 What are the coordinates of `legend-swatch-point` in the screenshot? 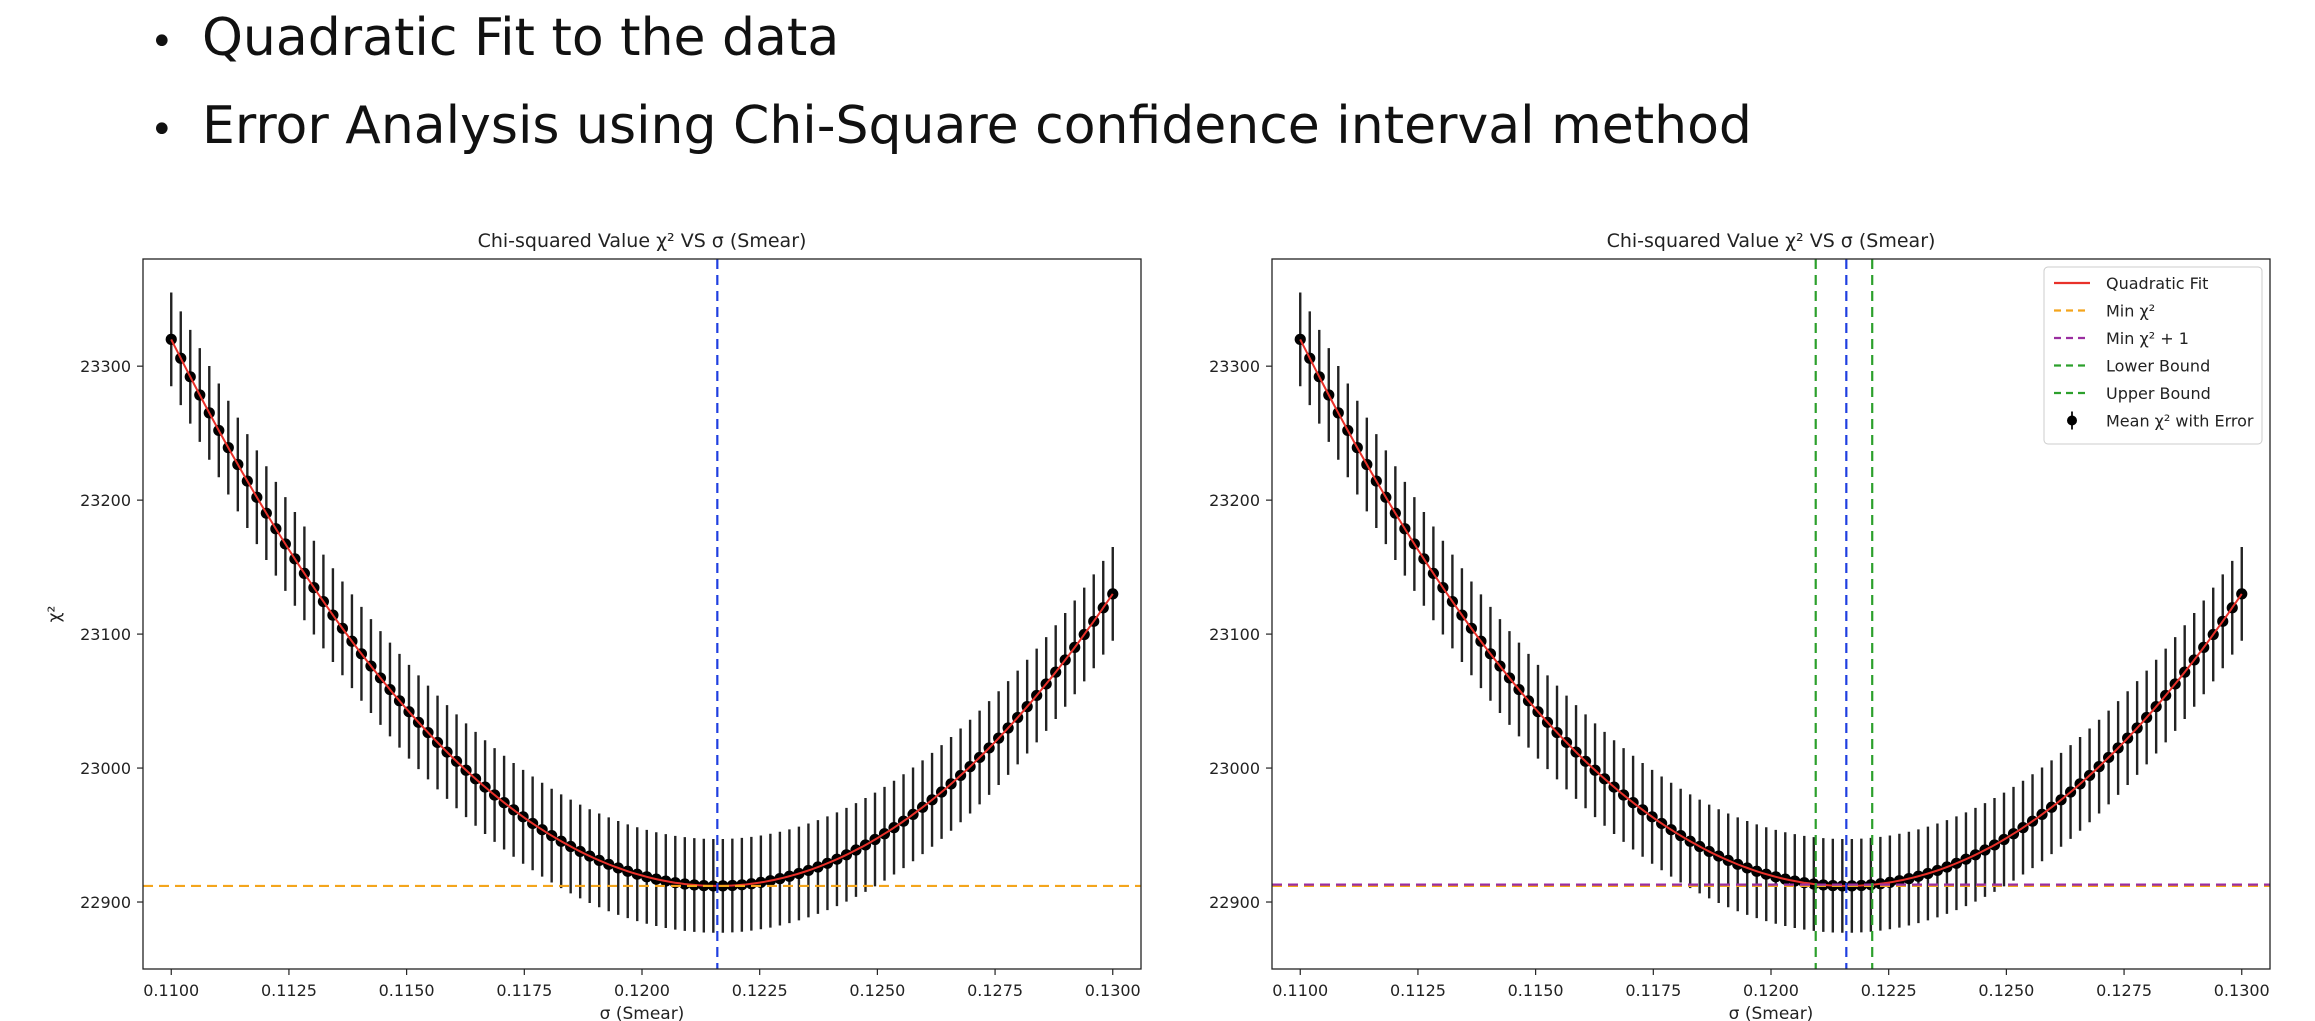 It's located at (2072, 420).